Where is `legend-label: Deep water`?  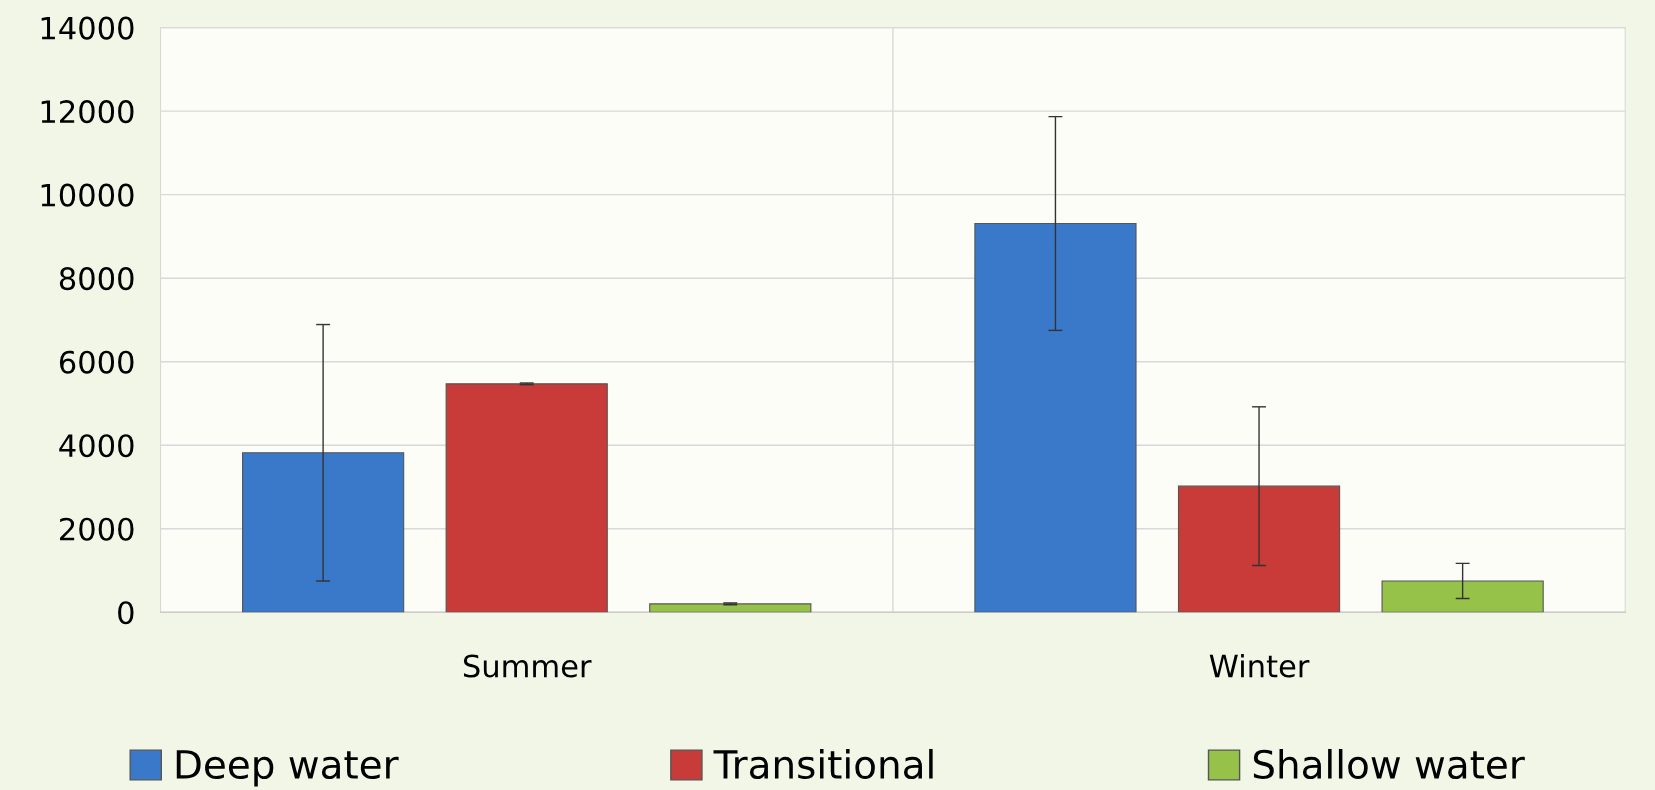
legend-label: Deep water is located at coordinates (287, 768).